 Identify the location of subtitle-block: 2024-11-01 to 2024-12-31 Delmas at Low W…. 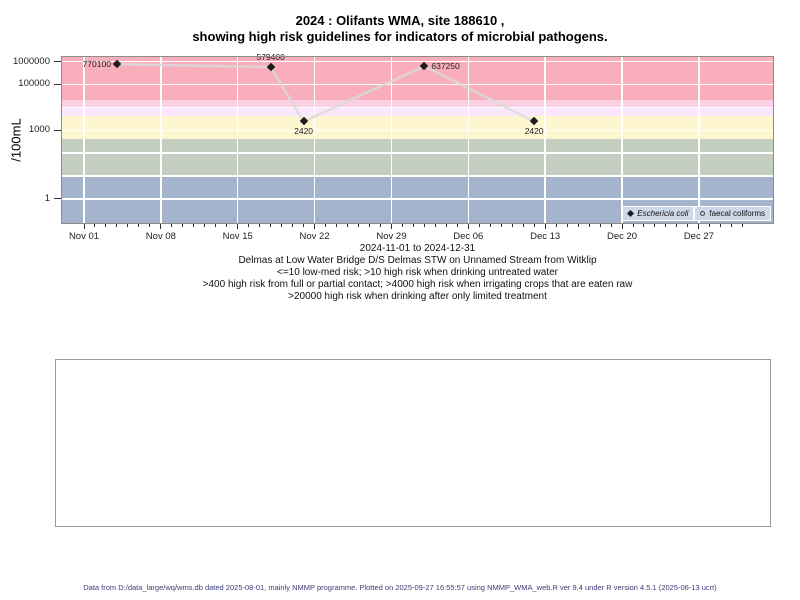
(417, 273).